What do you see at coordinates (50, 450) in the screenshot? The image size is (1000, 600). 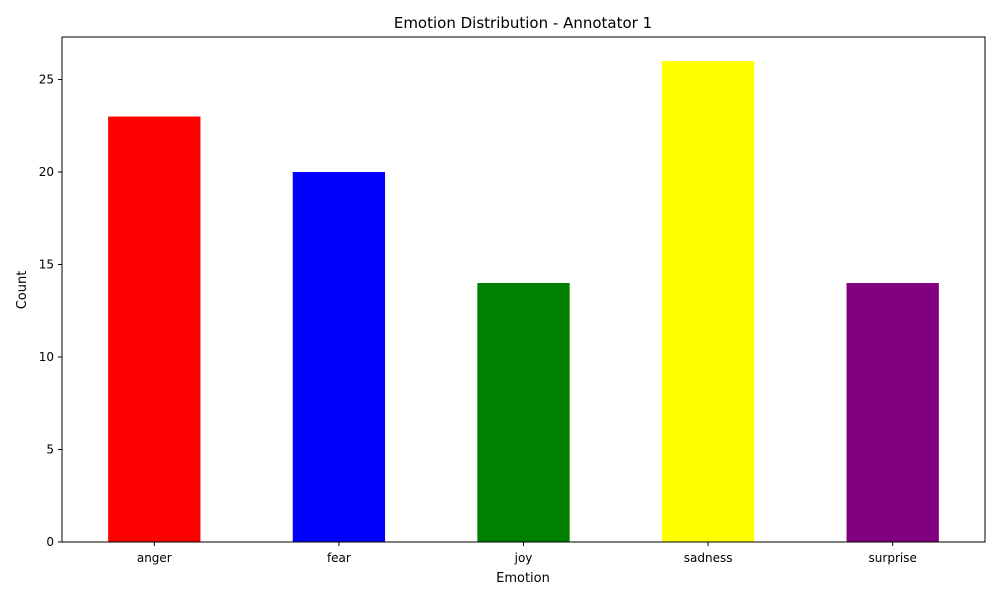 I see `y-tick-label: 5` at bounding box center [50, 450].